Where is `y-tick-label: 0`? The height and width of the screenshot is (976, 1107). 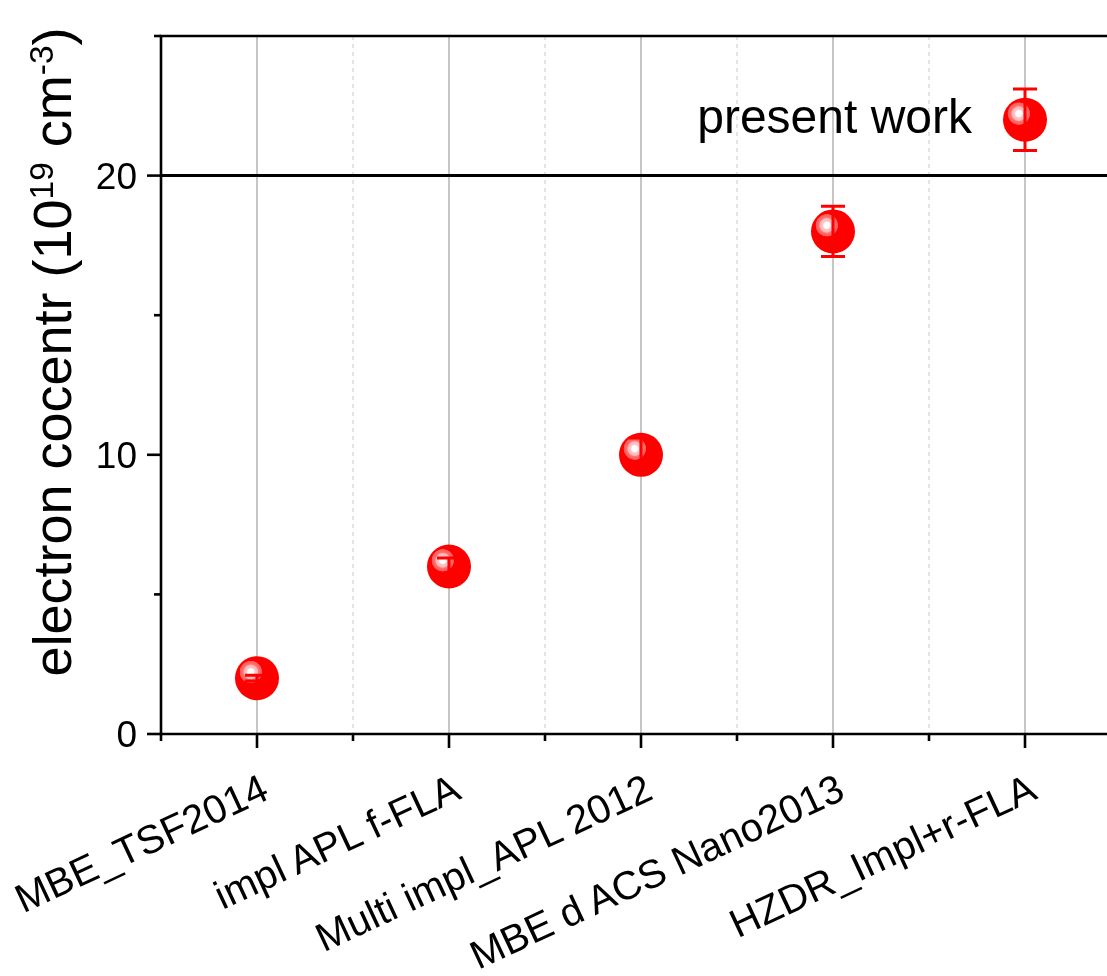 y-tick-label: 0 is located at coordinates (126, 735).